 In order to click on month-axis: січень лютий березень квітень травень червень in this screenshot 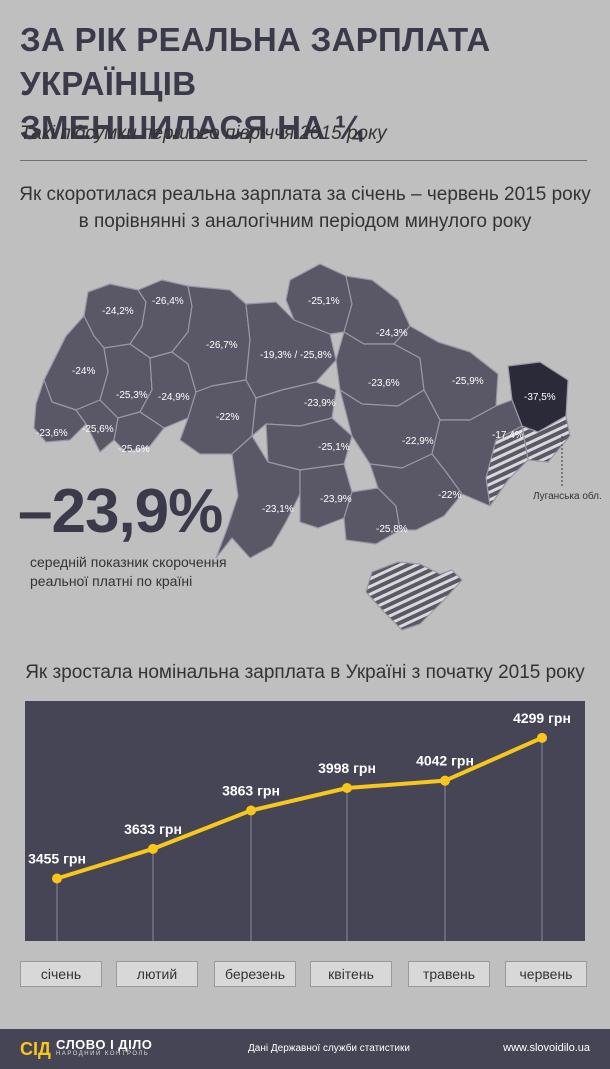, I will do `click(305, 974)`.